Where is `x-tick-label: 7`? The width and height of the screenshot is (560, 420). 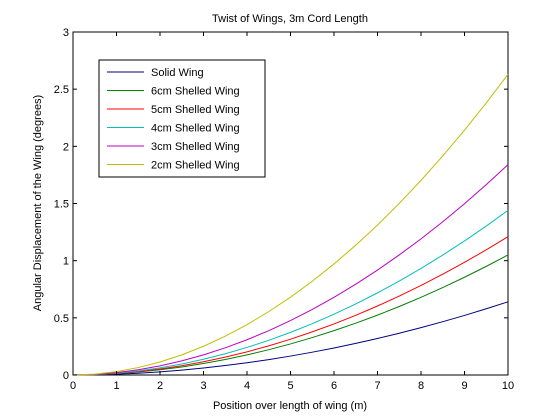 x-tick-label: 7 is located at coordinates (377, 386).